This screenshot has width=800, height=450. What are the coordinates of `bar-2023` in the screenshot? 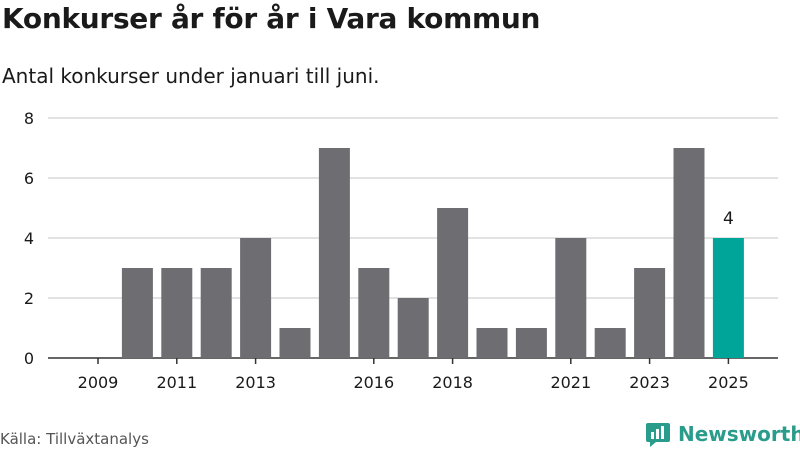 It's located at (650, 313).